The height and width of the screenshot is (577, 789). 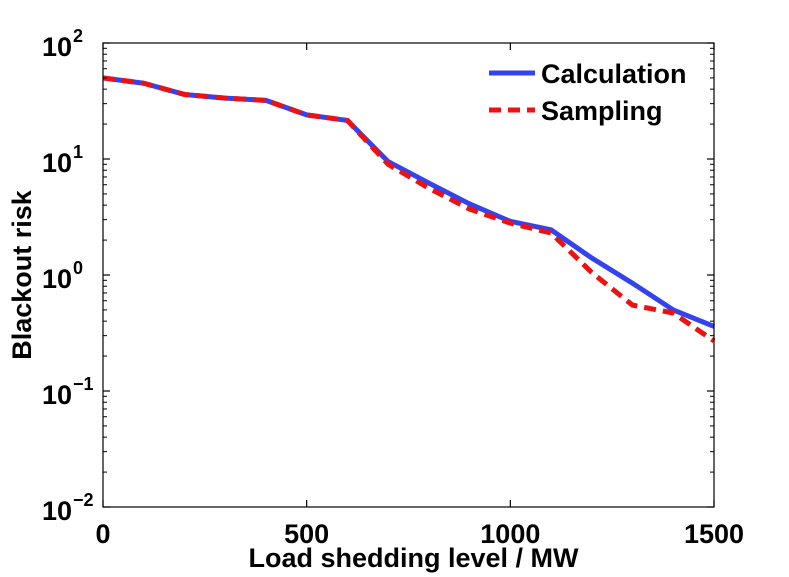 I want to click on x-tick-label-1: 500, so click(x=306, y=534).